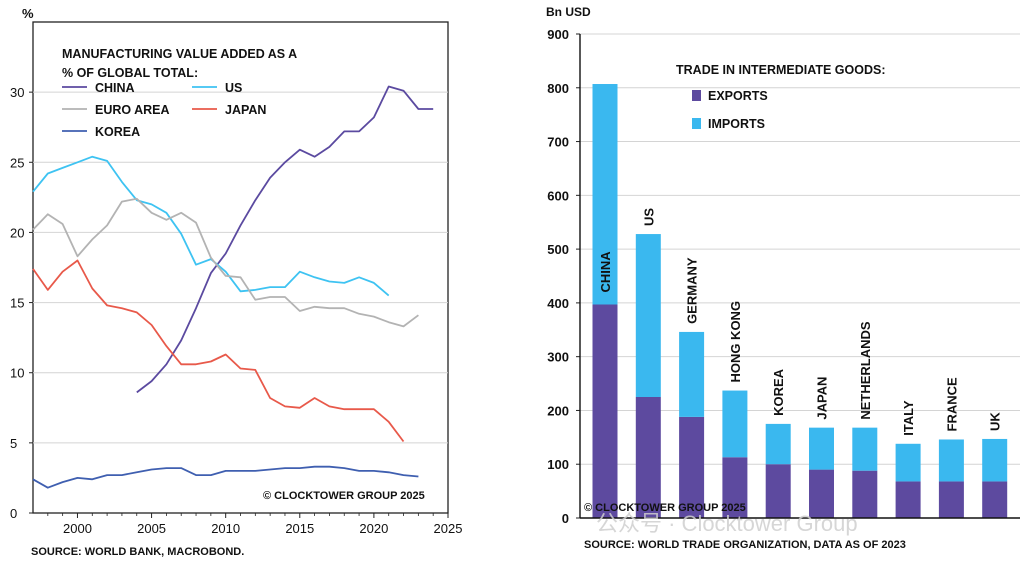 This screenshot has height=562, width=1024. I want to click on left-legend: CHINA US EURO AREA JAPAN KOREA, so click(164, 110).